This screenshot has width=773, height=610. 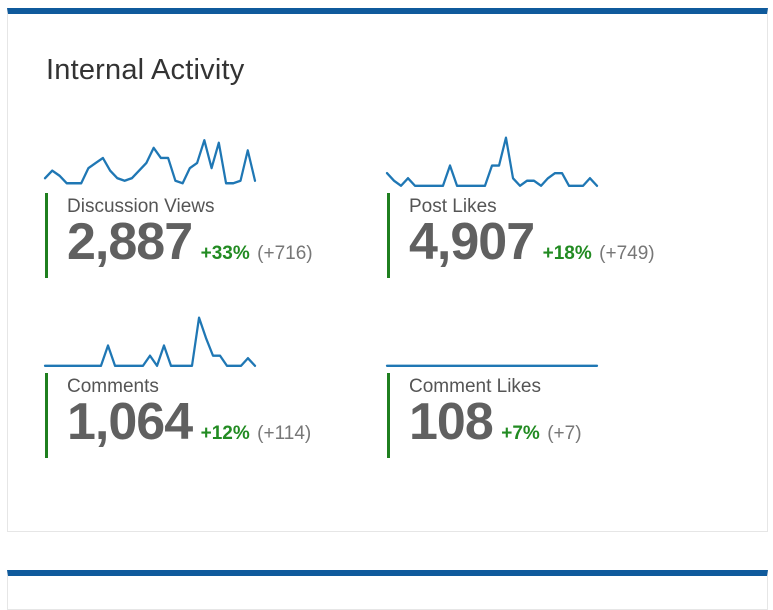 I want to click on discussion-views-sparkline, so click(x=150, y=162).